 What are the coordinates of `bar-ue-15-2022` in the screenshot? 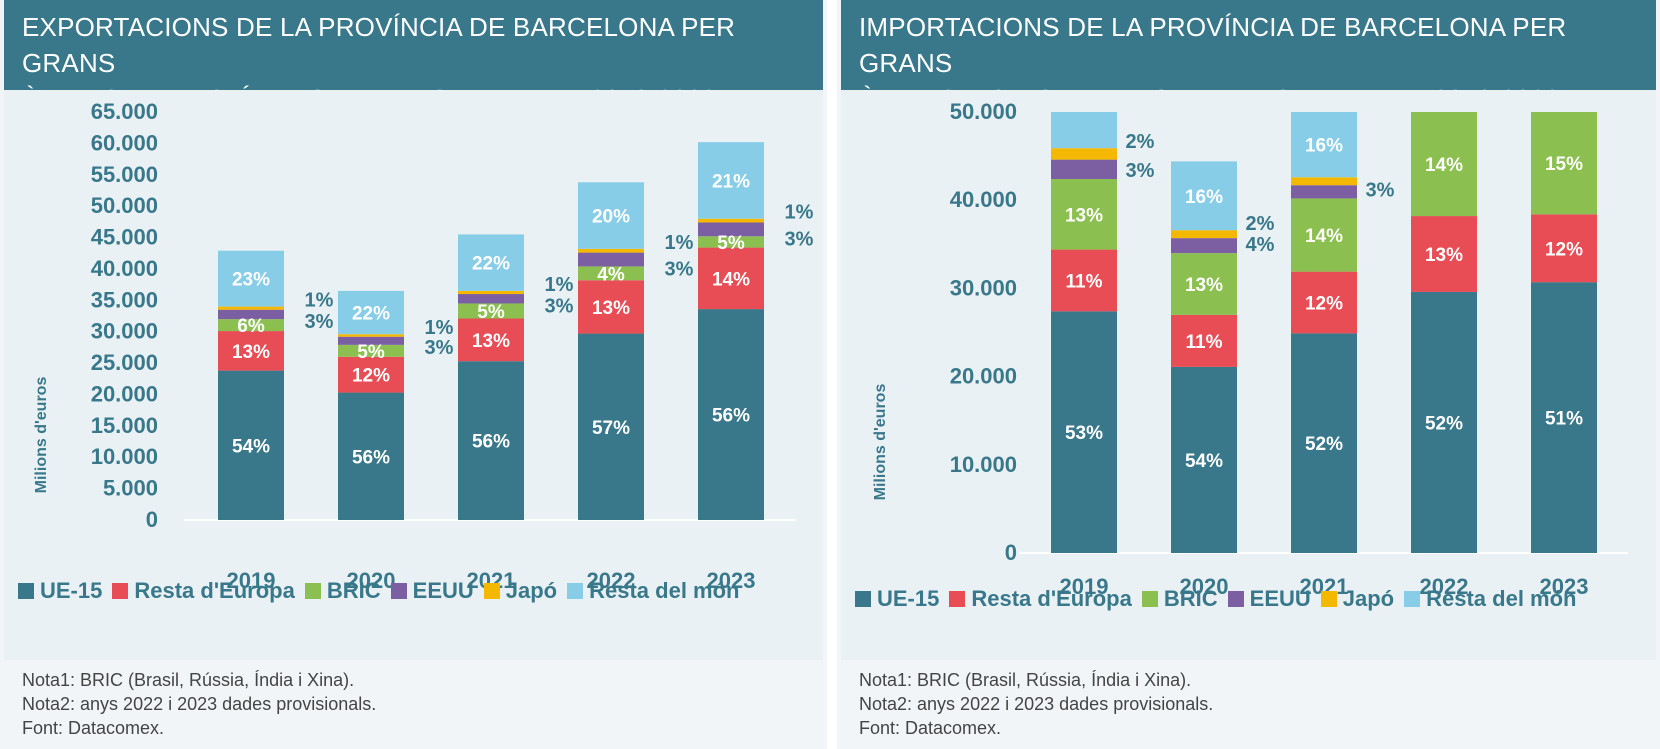 It's located at (1444, 422).